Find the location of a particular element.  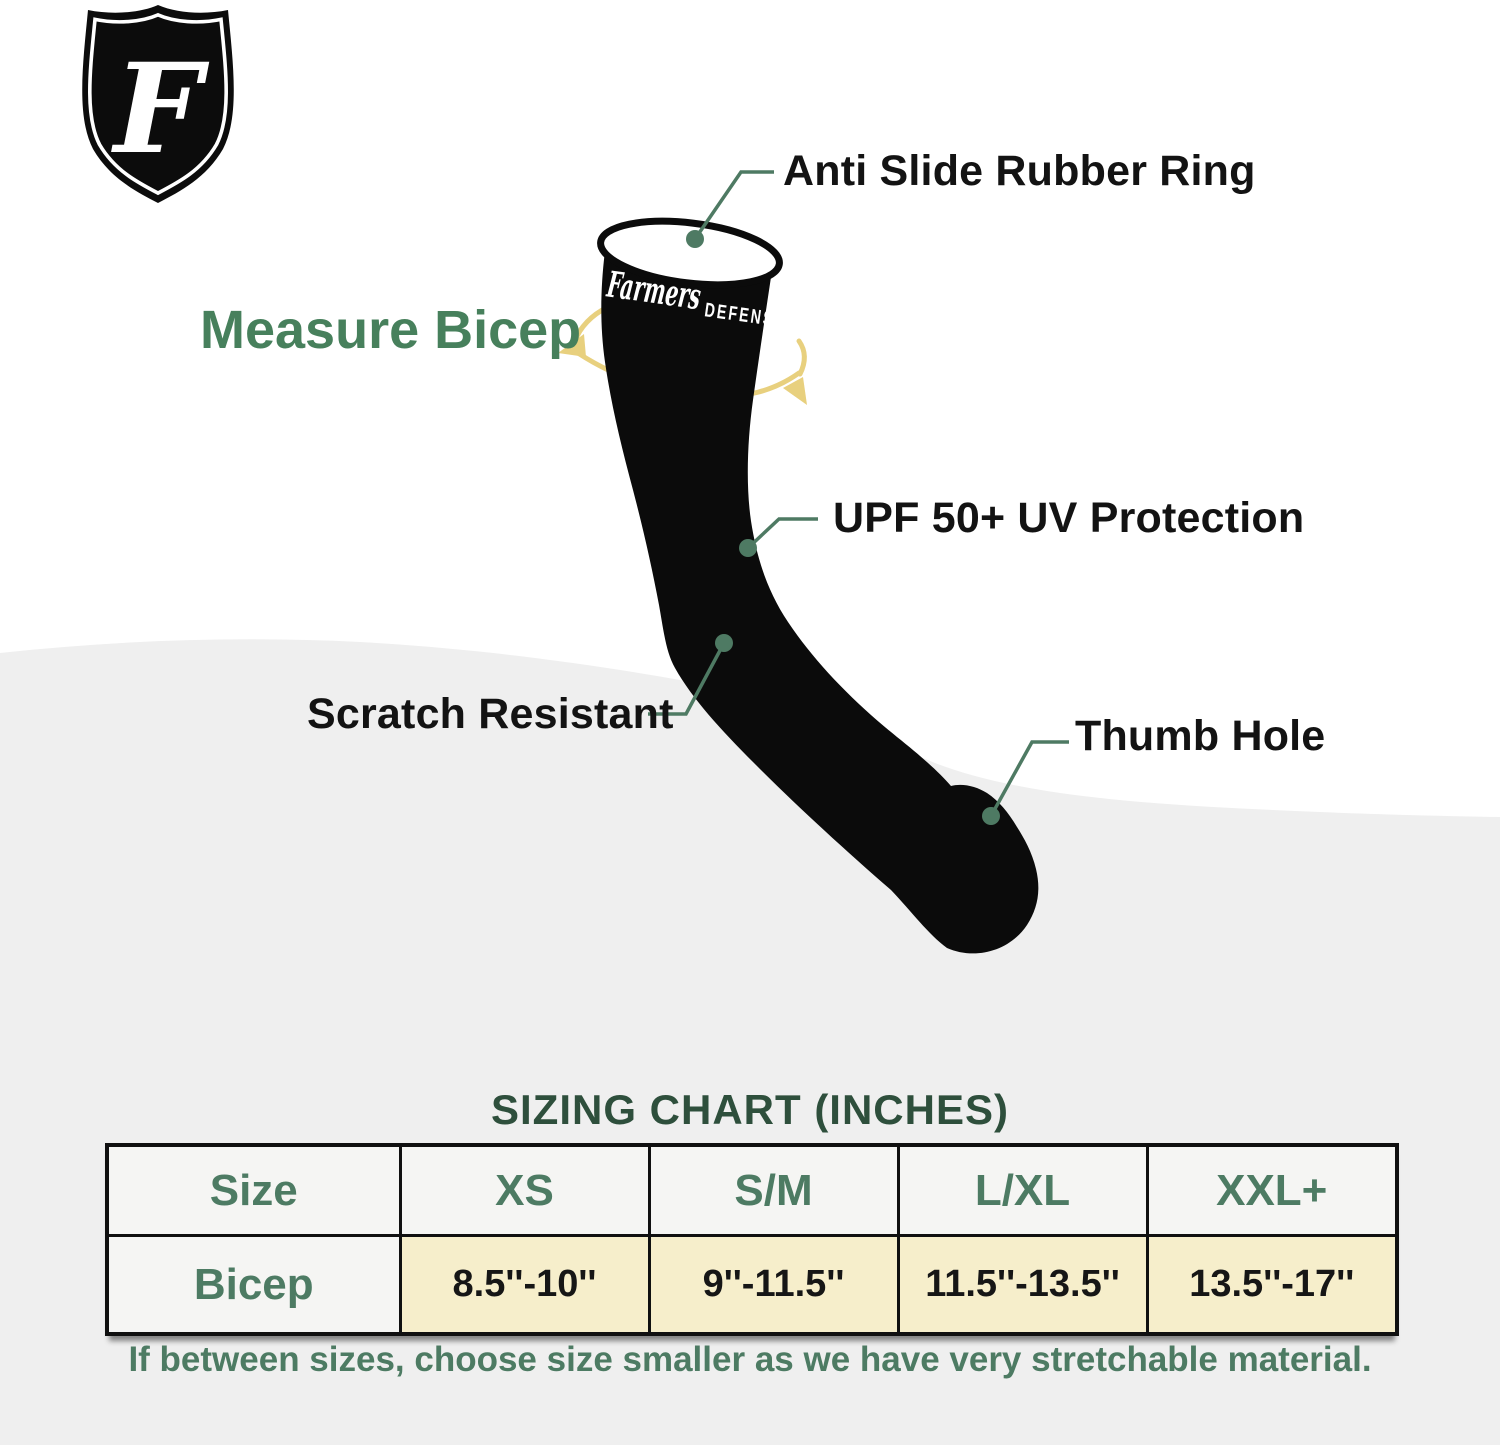

column-header-lxl: L/XL is located at coordinates (1022, 1190).